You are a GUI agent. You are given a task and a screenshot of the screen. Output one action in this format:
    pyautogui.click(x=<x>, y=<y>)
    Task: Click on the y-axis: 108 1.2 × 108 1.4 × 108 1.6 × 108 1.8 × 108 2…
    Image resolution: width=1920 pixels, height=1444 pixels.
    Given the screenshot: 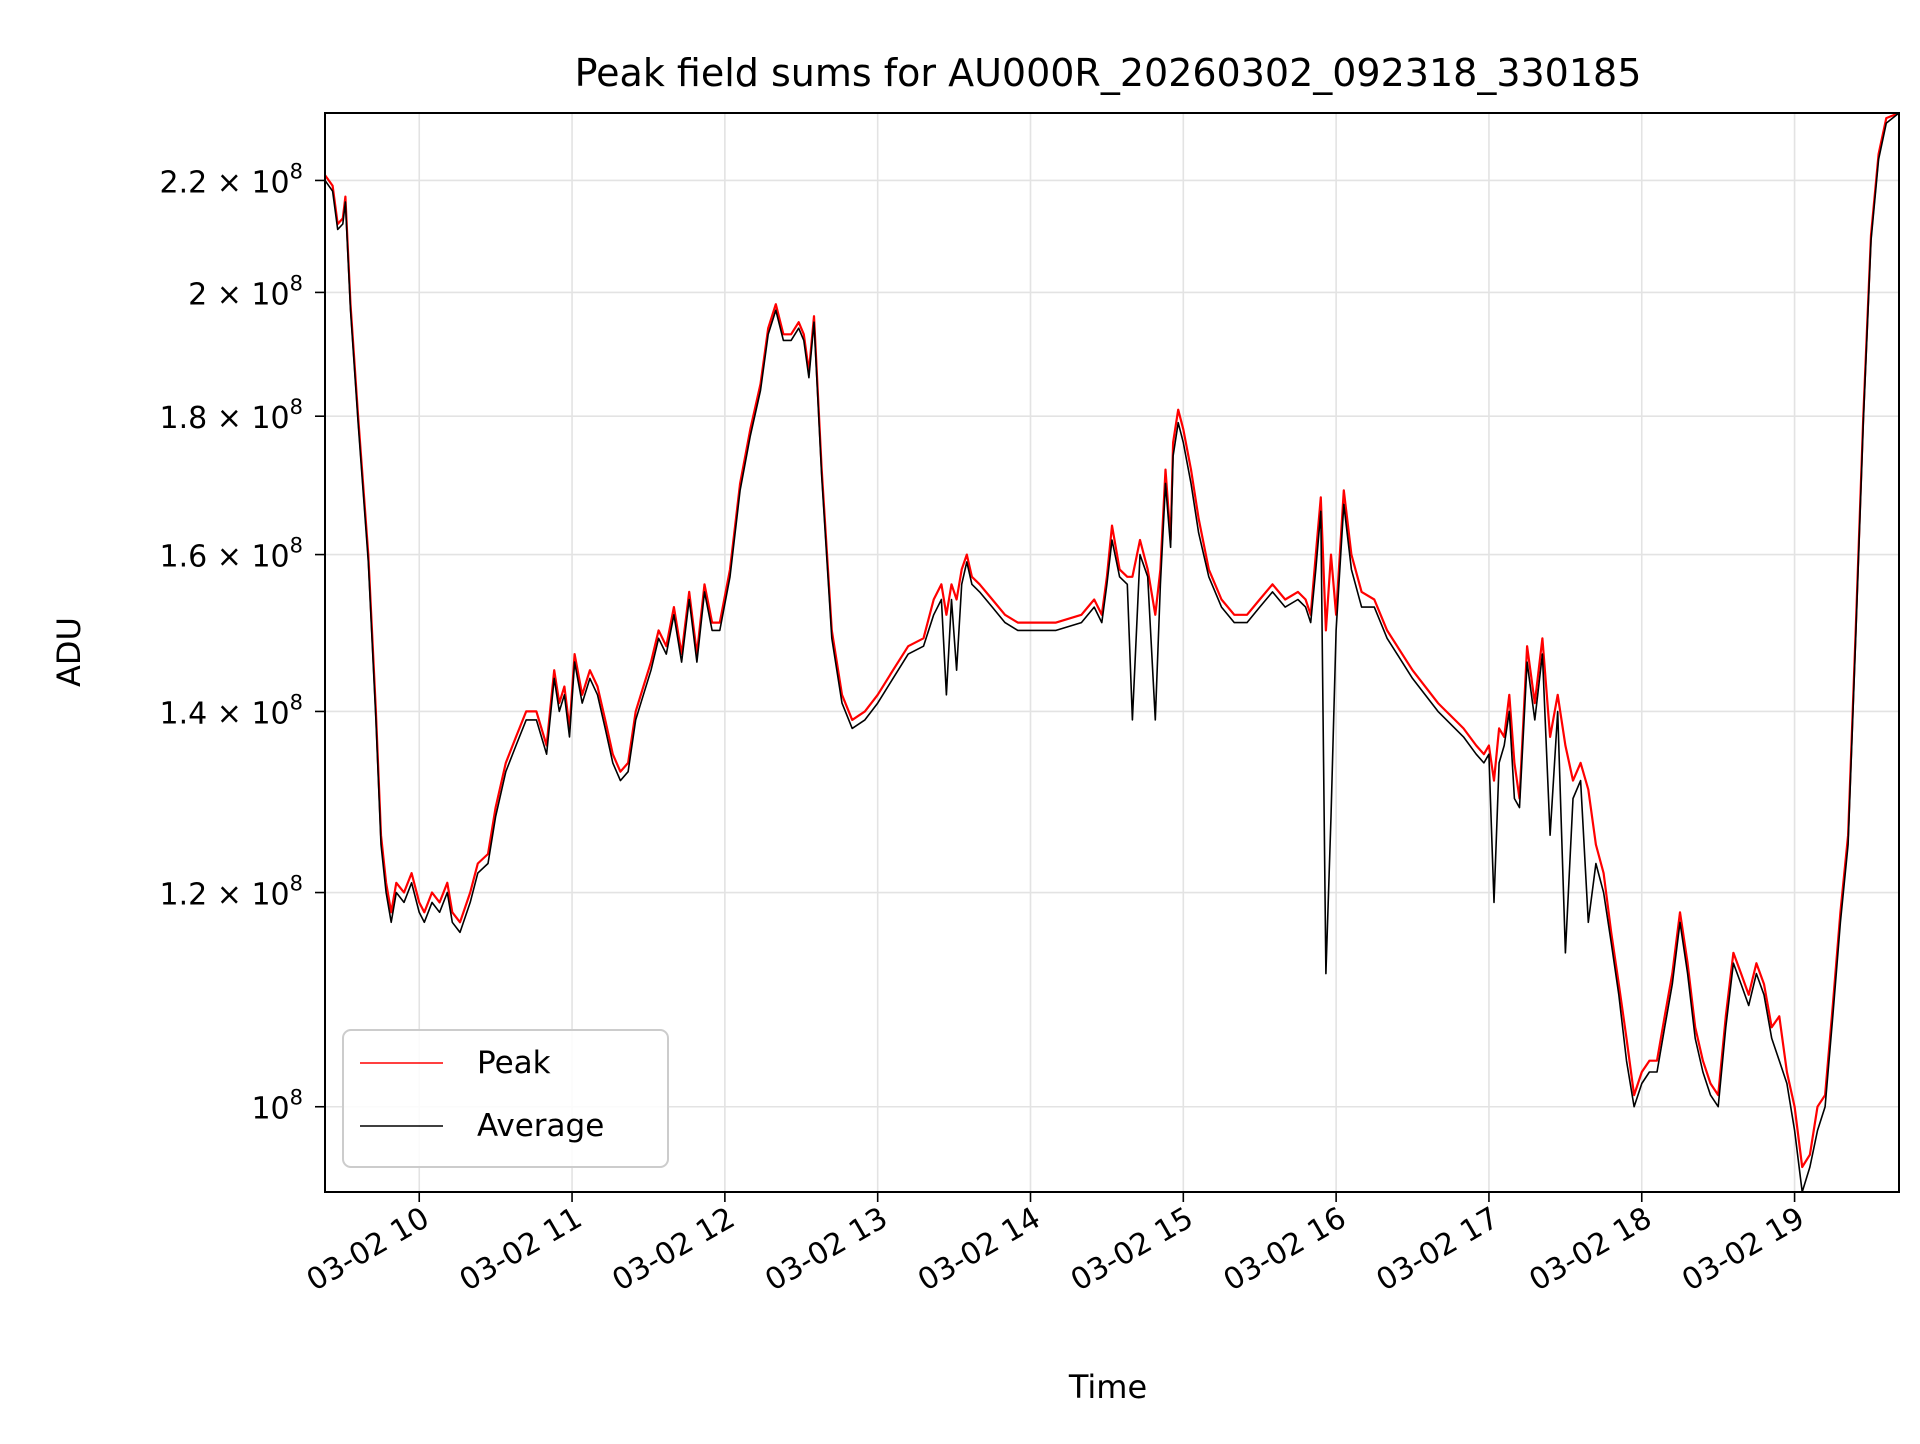 What is the action you would take?
    pyautogui.click(x=242, y=643)
    